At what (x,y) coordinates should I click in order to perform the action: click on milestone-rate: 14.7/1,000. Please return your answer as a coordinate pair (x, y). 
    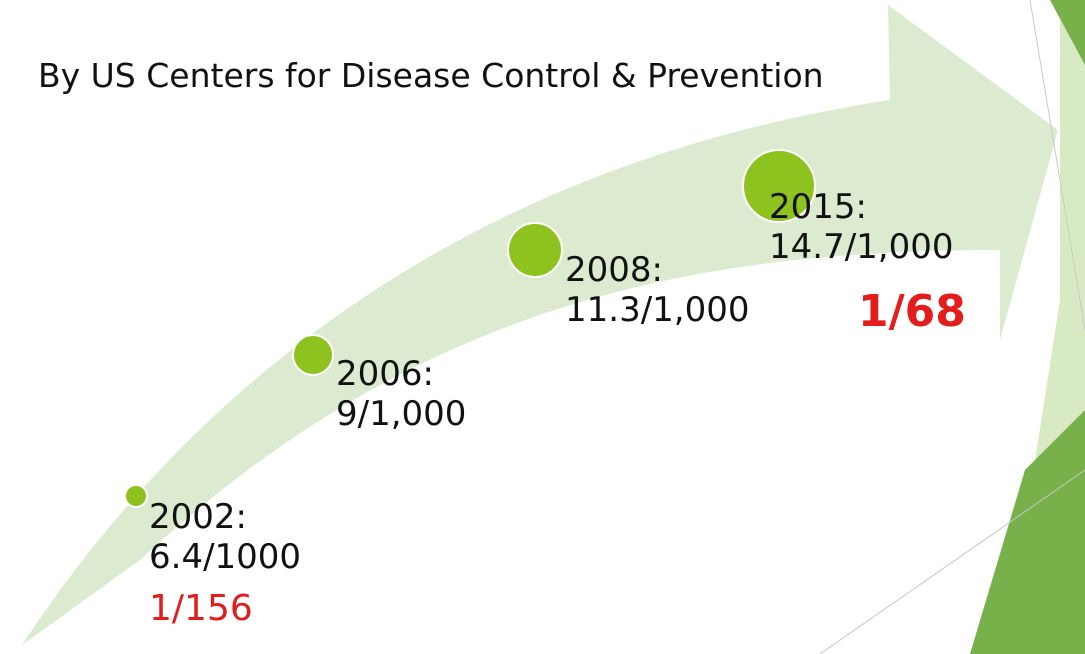
    Looking at the image, I should click on (861, 247).